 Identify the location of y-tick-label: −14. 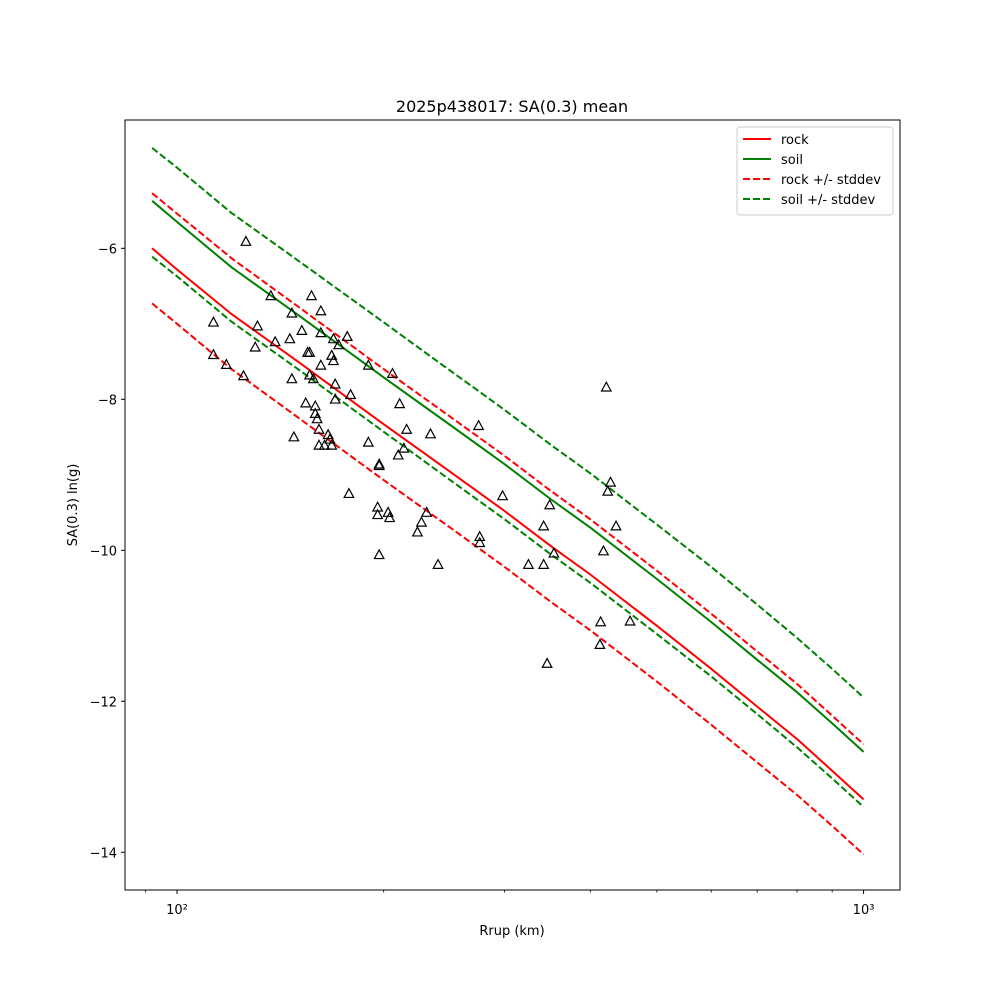
(103, 853).